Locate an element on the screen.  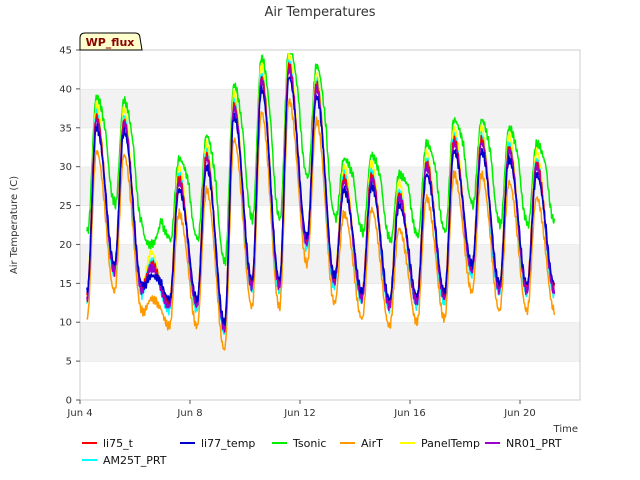
y-tick-label: 35 is located at coordinates (65, 128).